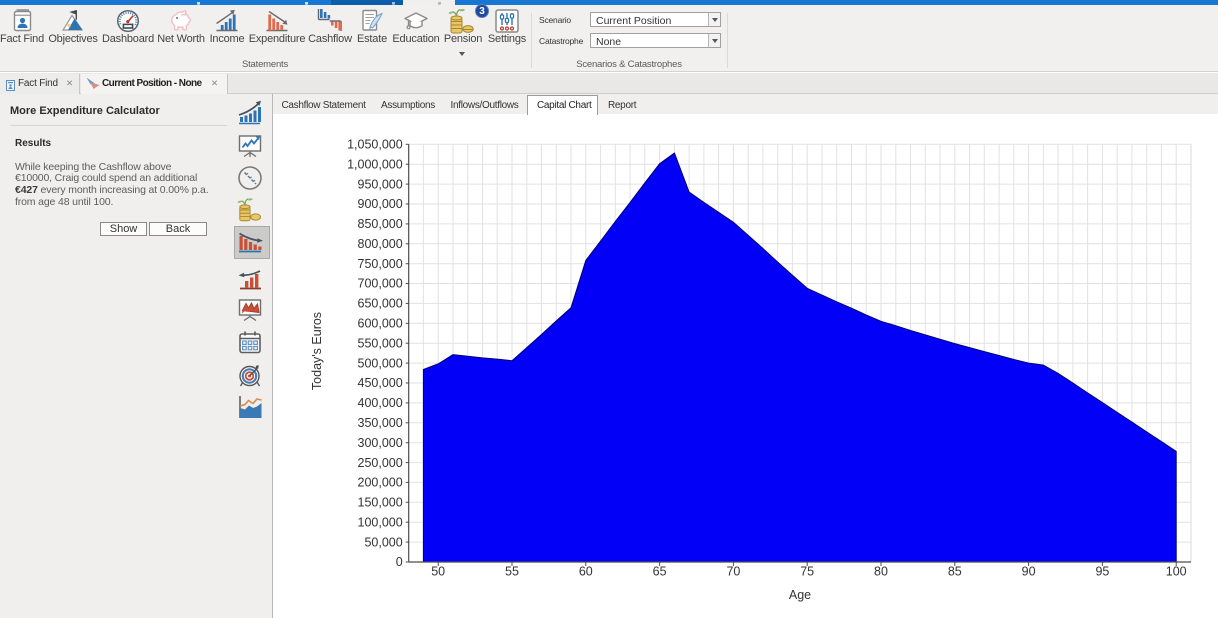 The image size is (1218, 618). Describe the element at coordinates (380, 363) in the screenshot. I see `svg-text: 500,000` at that location.